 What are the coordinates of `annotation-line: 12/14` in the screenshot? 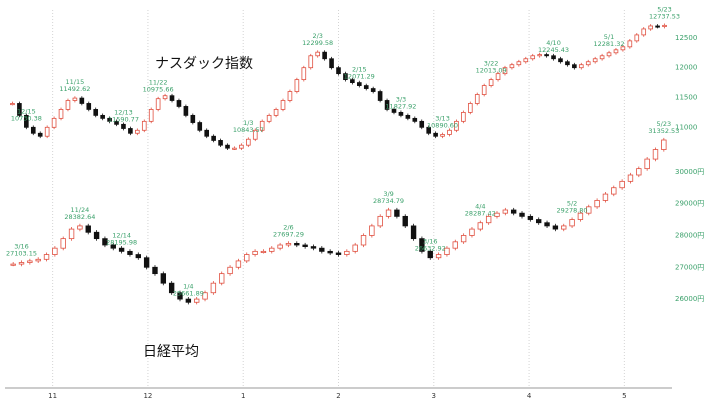 It's located at (121, 235).